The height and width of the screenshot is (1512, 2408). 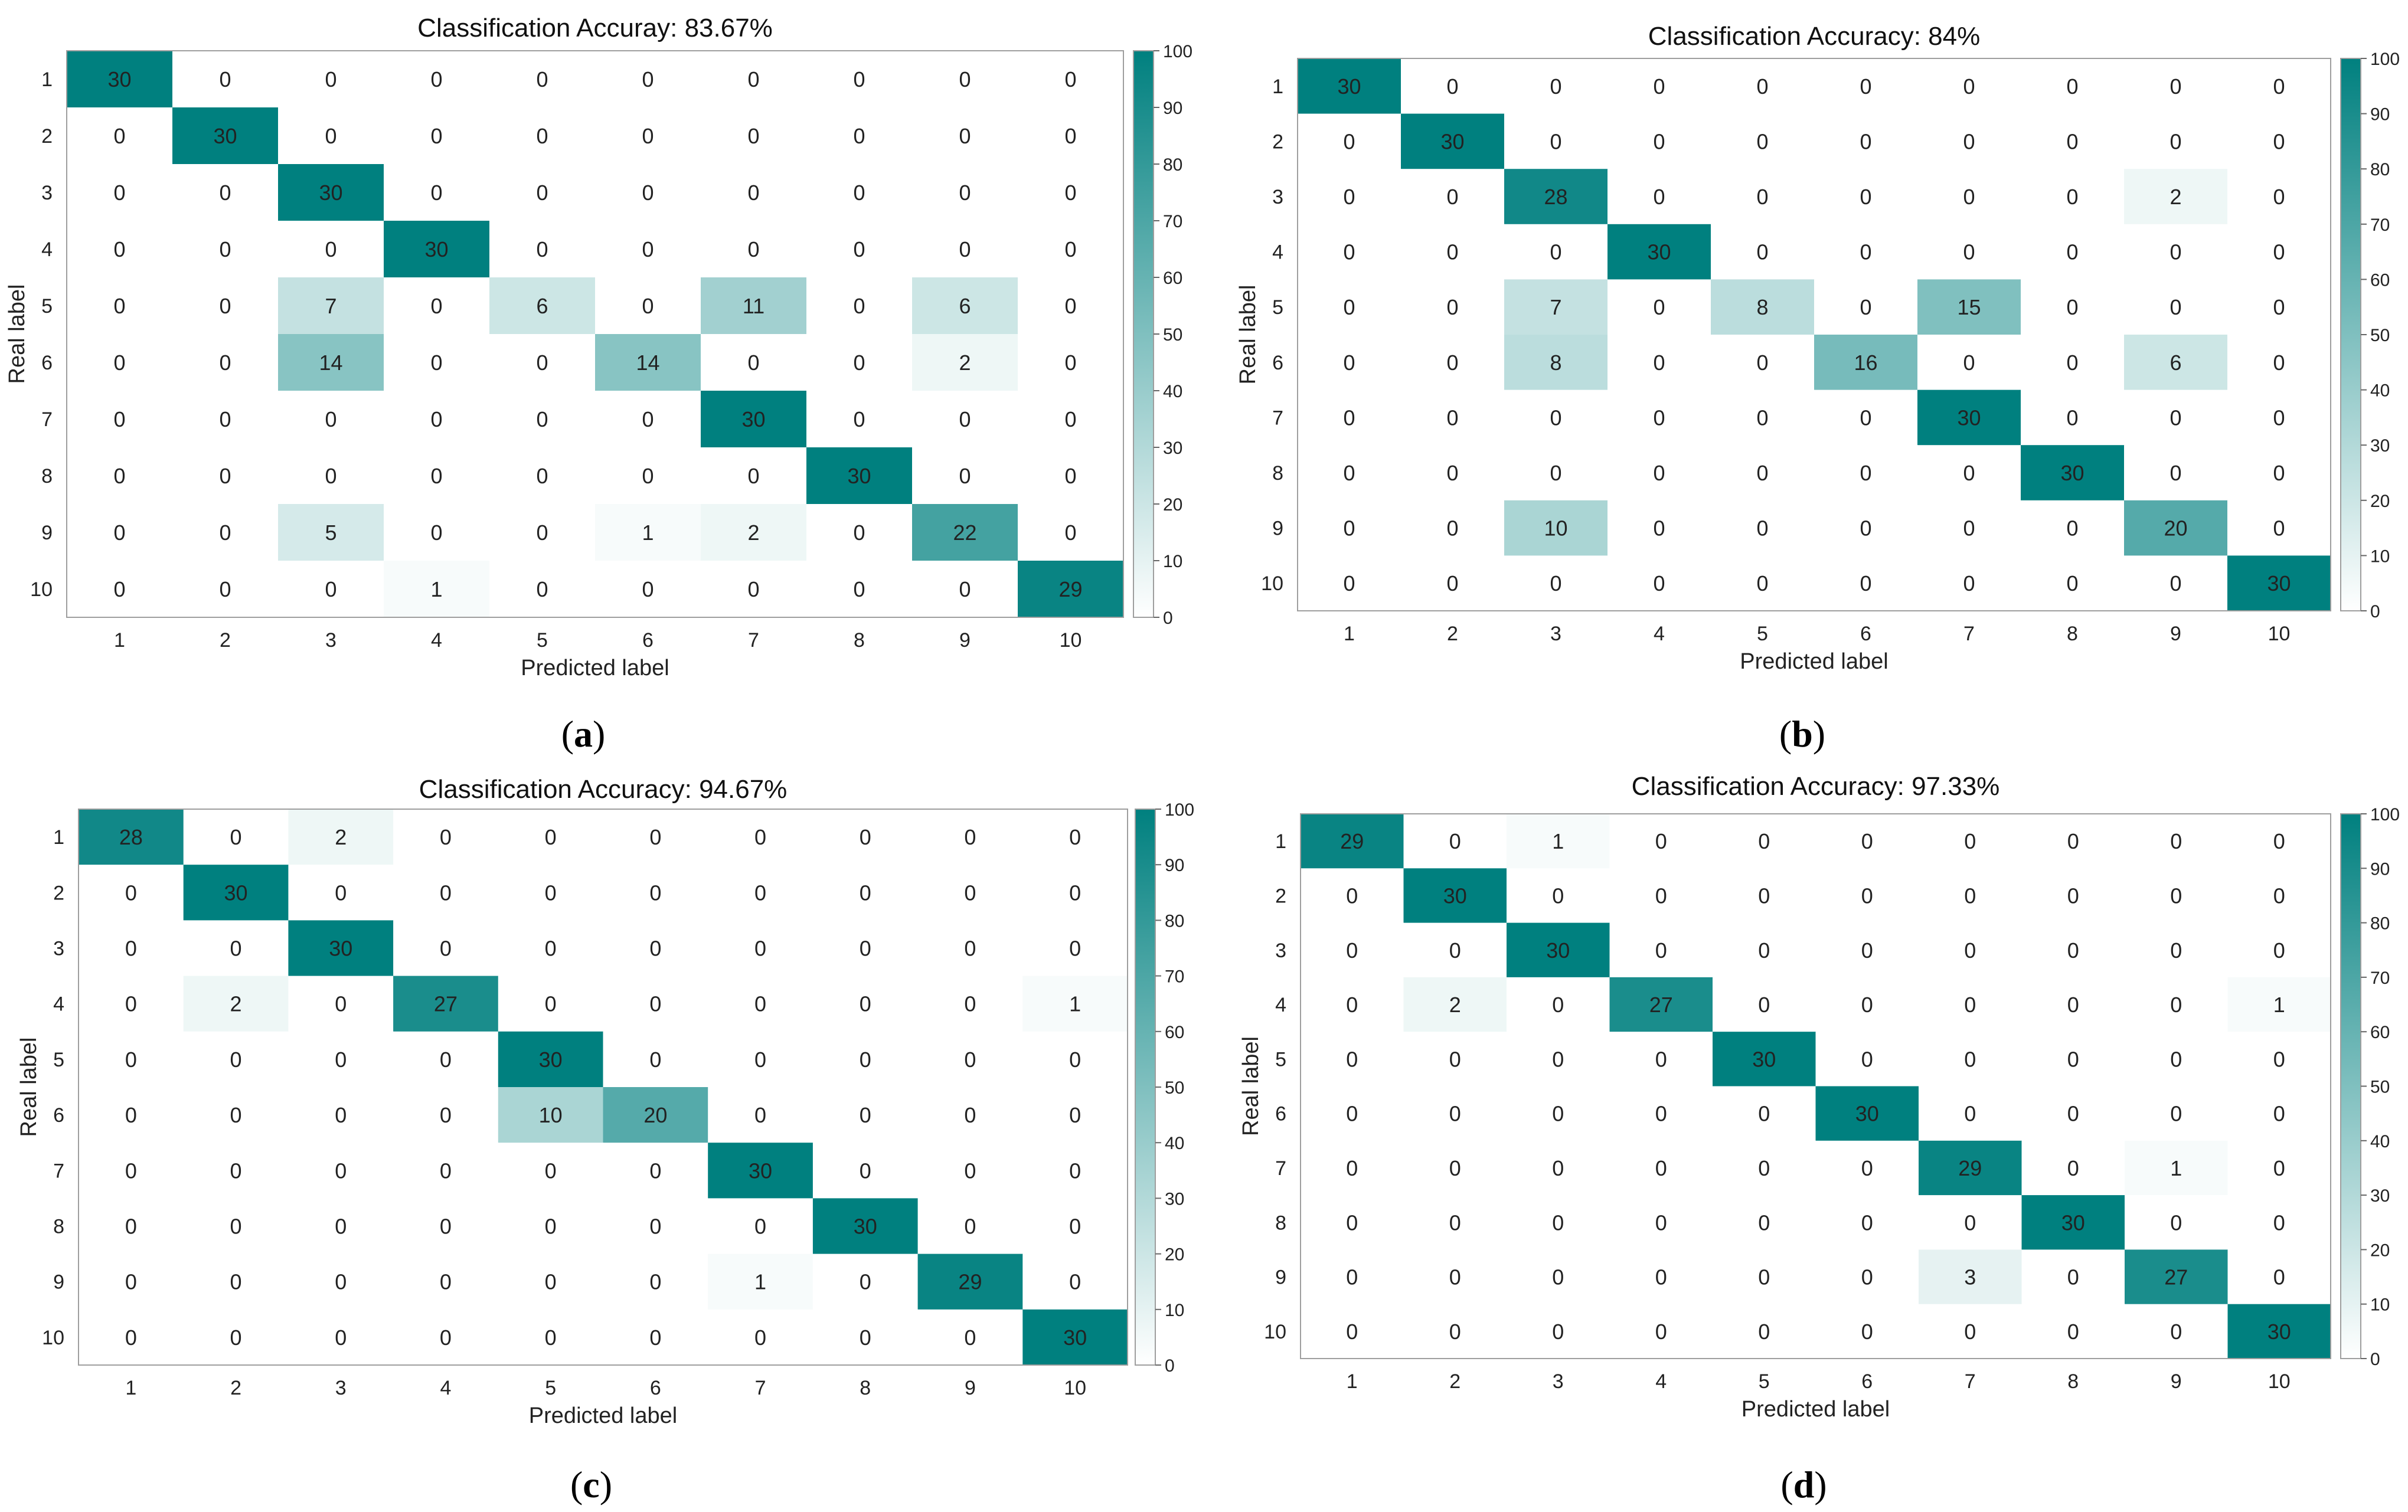 What do you see at coordinates (1172, 391) in the screenshot?
I see `colorbar-tick-label: 40` at bounding box center [1172, 391].